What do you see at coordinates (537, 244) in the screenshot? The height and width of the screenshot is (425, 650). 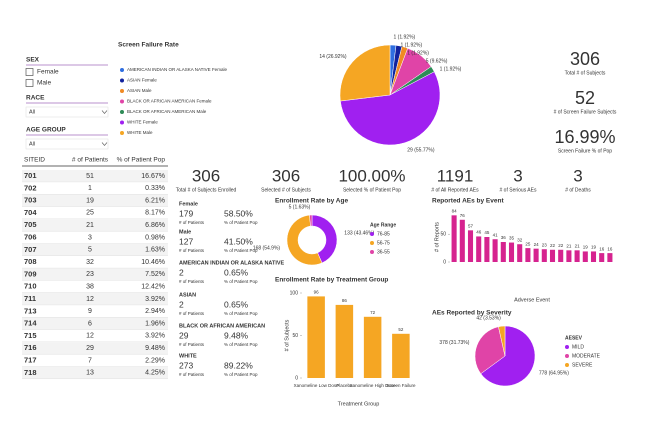 I see `bar-value-label: 24` at bounding box center [537, 244].